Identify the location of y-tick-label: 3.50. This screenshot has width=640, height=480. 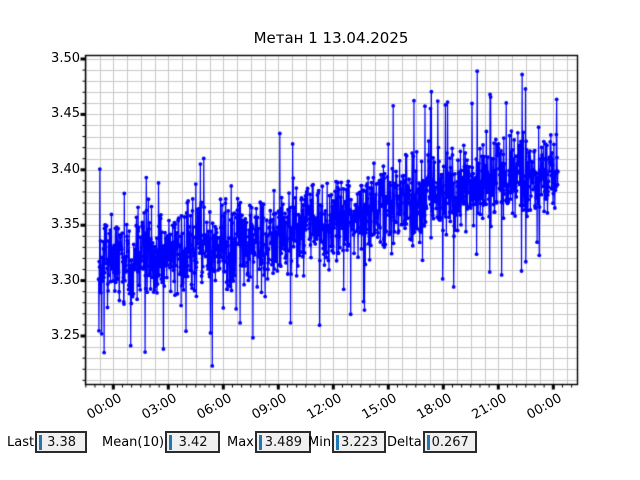
(65, 58).